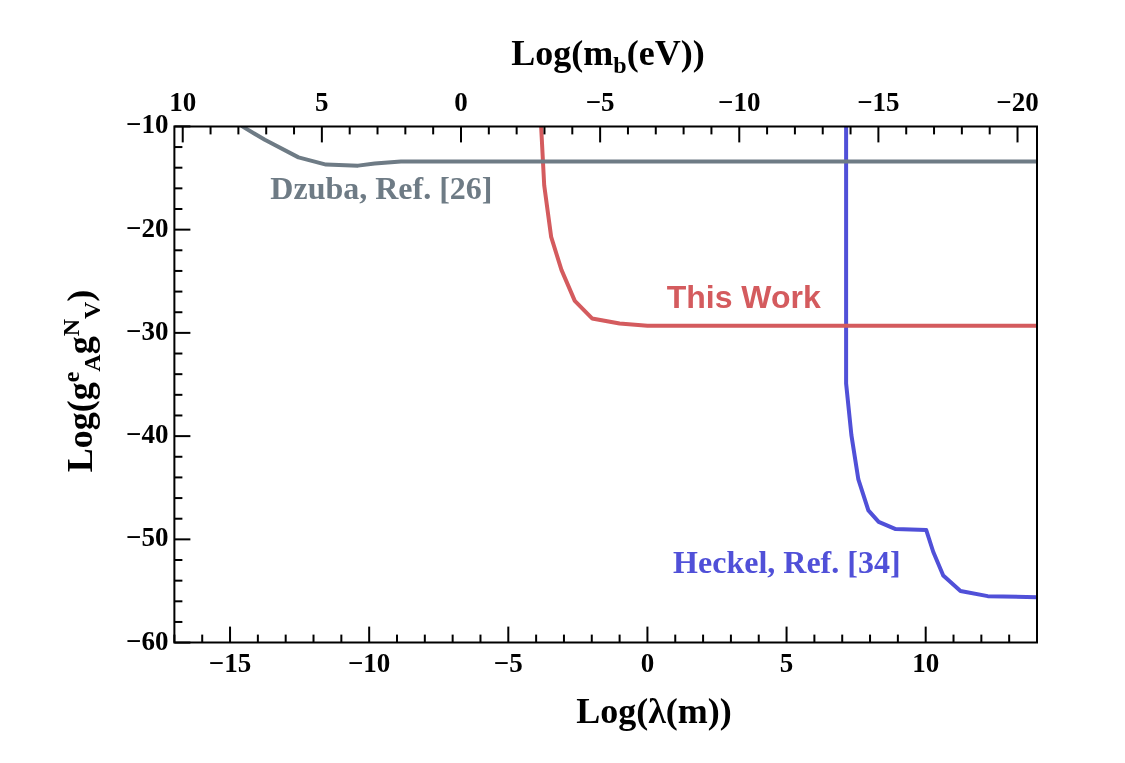 The image size is (1125, 763). I want to click on x-tick-label: 0, so click(647, 662).